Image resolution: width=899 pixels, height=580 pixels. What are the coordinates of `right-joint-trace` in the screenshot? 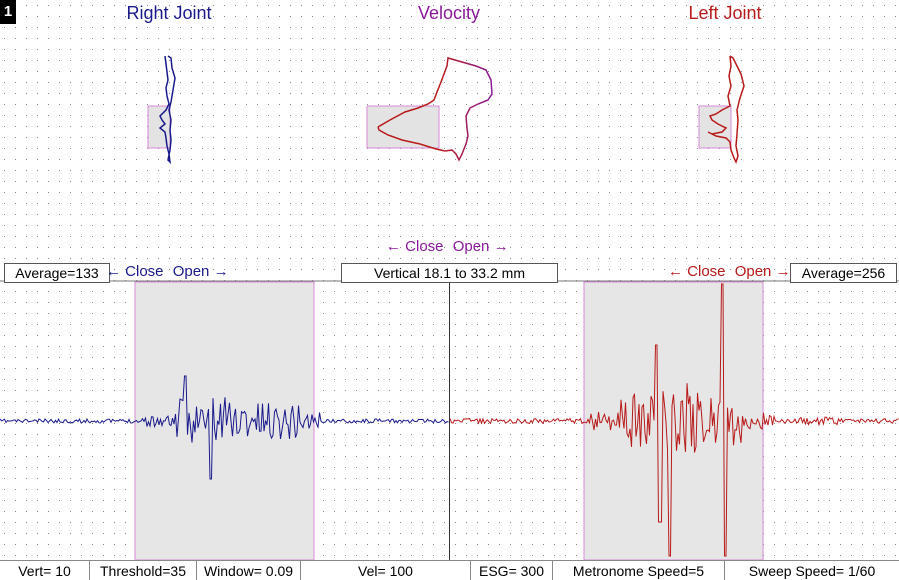 It's located at (167, 110).